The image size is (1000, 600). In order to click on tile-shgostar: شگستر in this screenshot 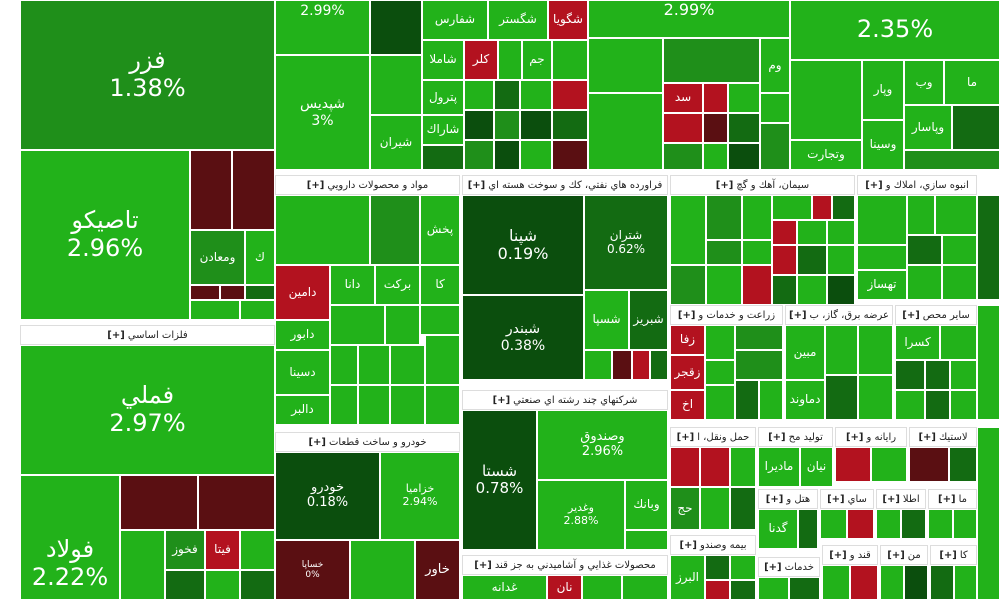, I will do `click(518, 20)`.